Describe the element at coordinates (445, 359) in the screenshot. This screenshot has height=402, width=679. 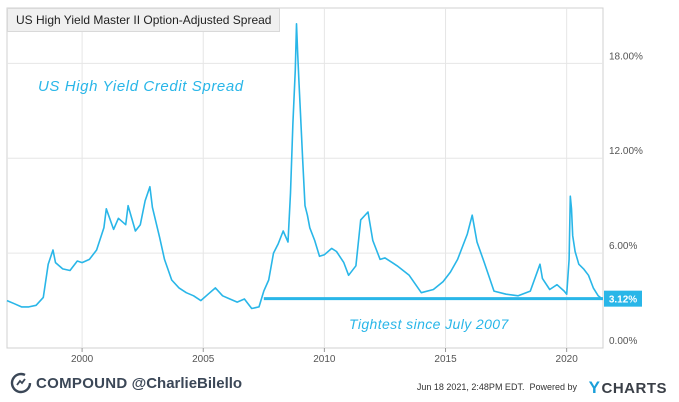
I see `x-tick-label: 2015` at that location.